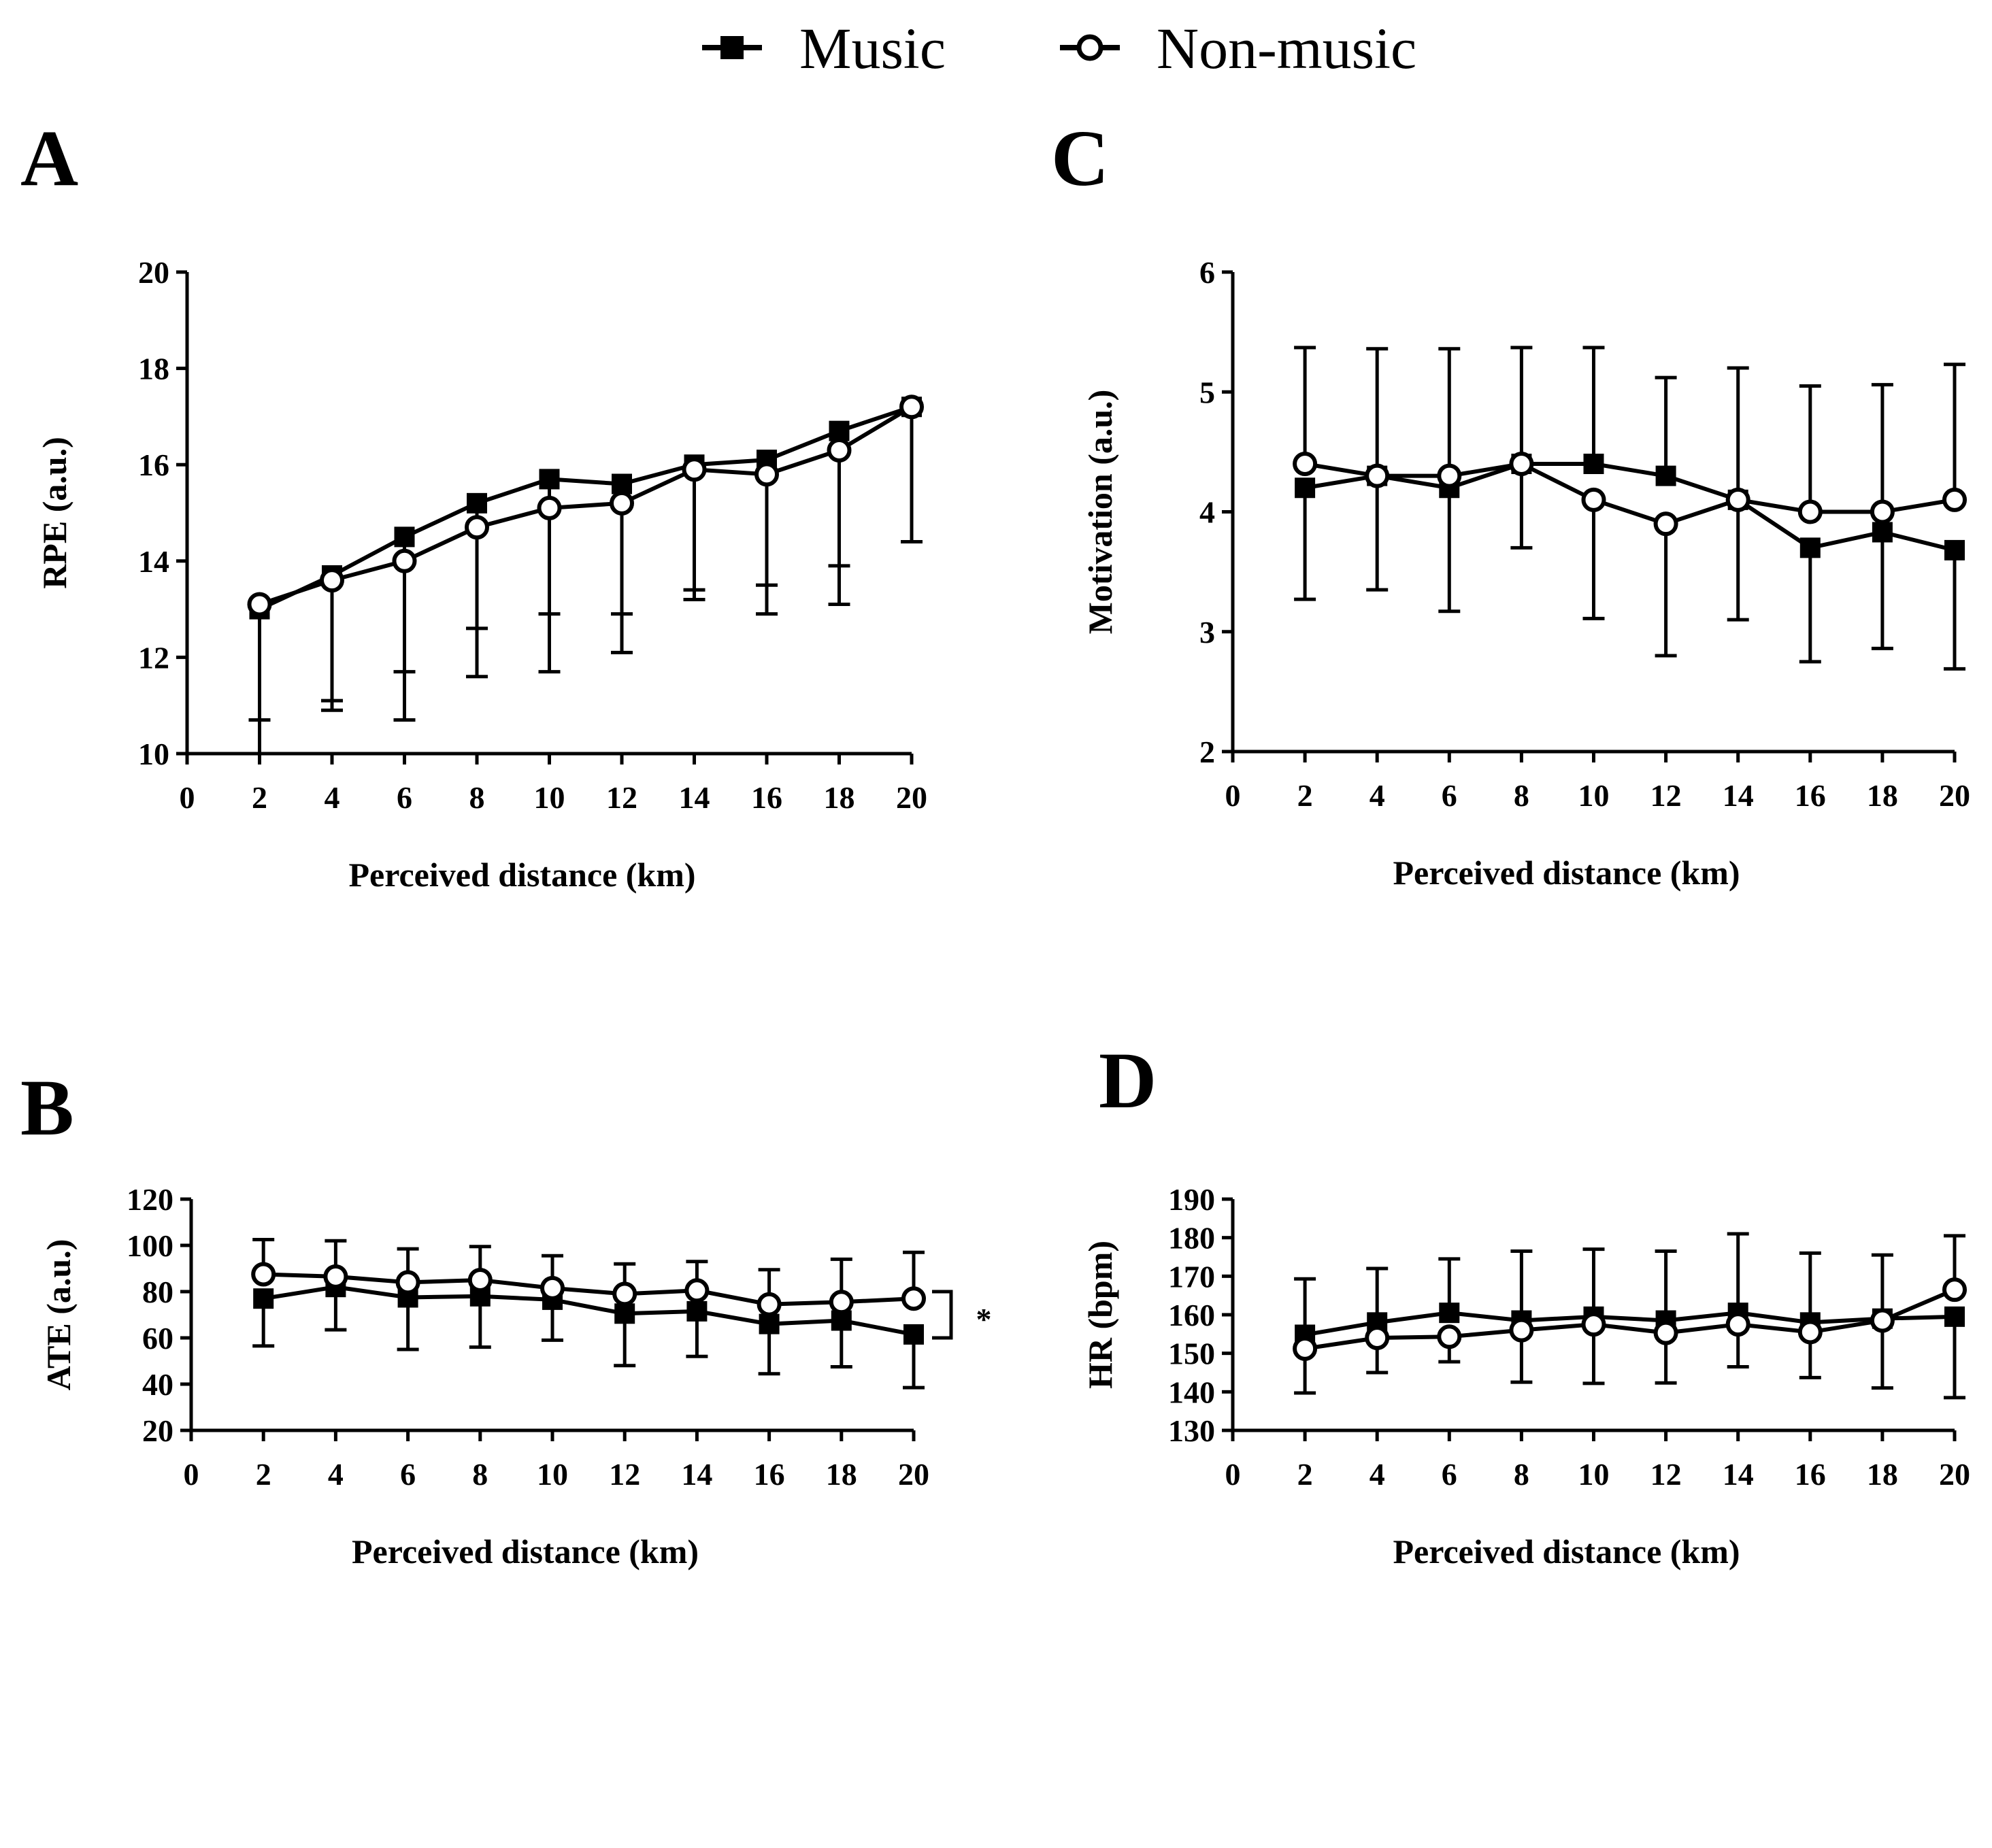 This screenshot has width=1992, height=1848. Describe the element at coordinates (153, 369) in the screenshot. I see `panel-a-y-tick-label: 18` at that location.